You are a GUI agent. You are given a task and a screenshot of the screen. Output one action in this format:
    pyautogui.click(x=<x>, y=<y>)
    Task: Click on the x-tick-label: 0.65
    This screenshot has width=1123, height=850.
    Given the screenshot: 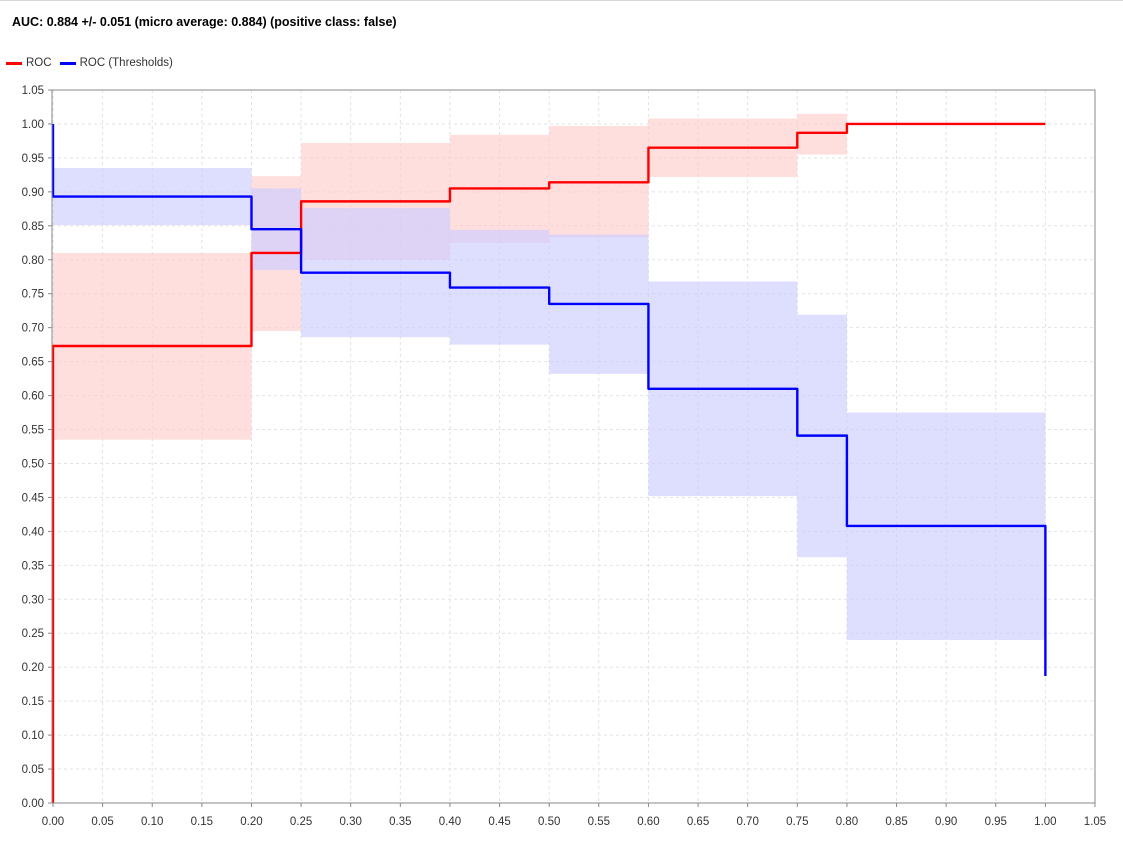 What is the action you would take?
    pyautogui.click(x=698, y=822)
    